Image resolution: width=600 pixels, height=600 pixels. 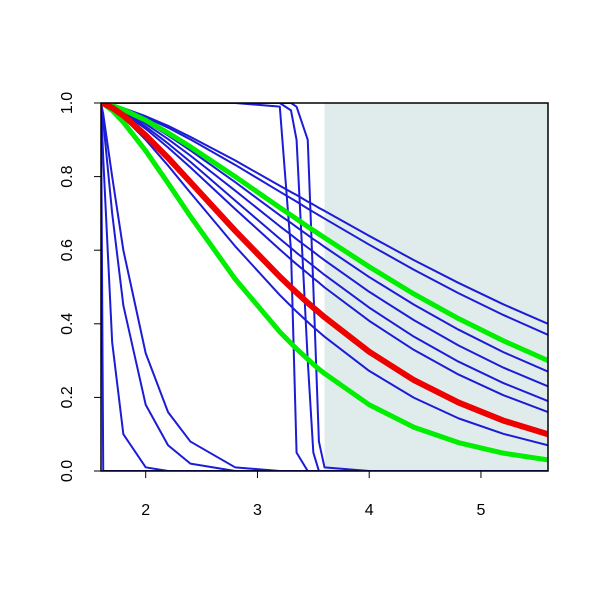 I want to click on x-tick-label: 3, so click(x=257, y=510).